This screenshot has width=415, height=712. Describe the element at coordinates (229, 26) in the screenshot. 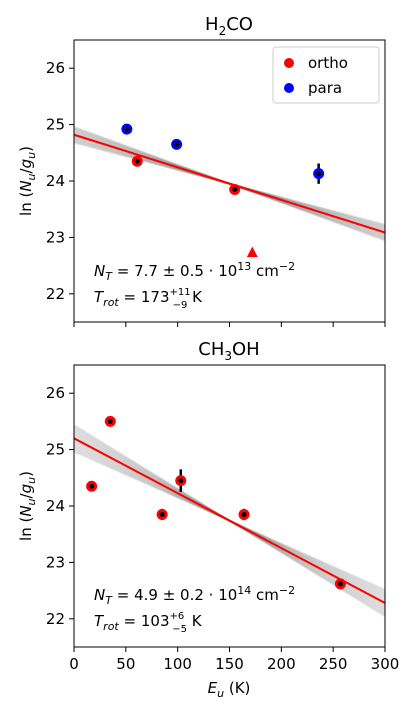

I see `panel1-title: H2CO` at that location.